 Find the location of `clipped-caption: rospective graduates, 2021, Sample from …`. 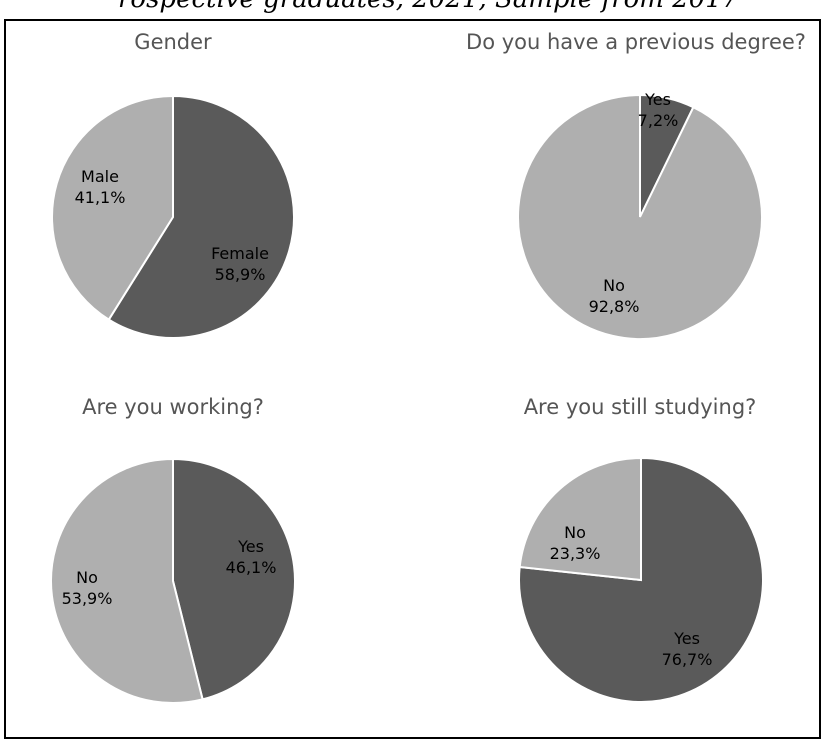

clipped-caption: rospective graduates, 2021, Sample from … is located at coordinates (415, 10).